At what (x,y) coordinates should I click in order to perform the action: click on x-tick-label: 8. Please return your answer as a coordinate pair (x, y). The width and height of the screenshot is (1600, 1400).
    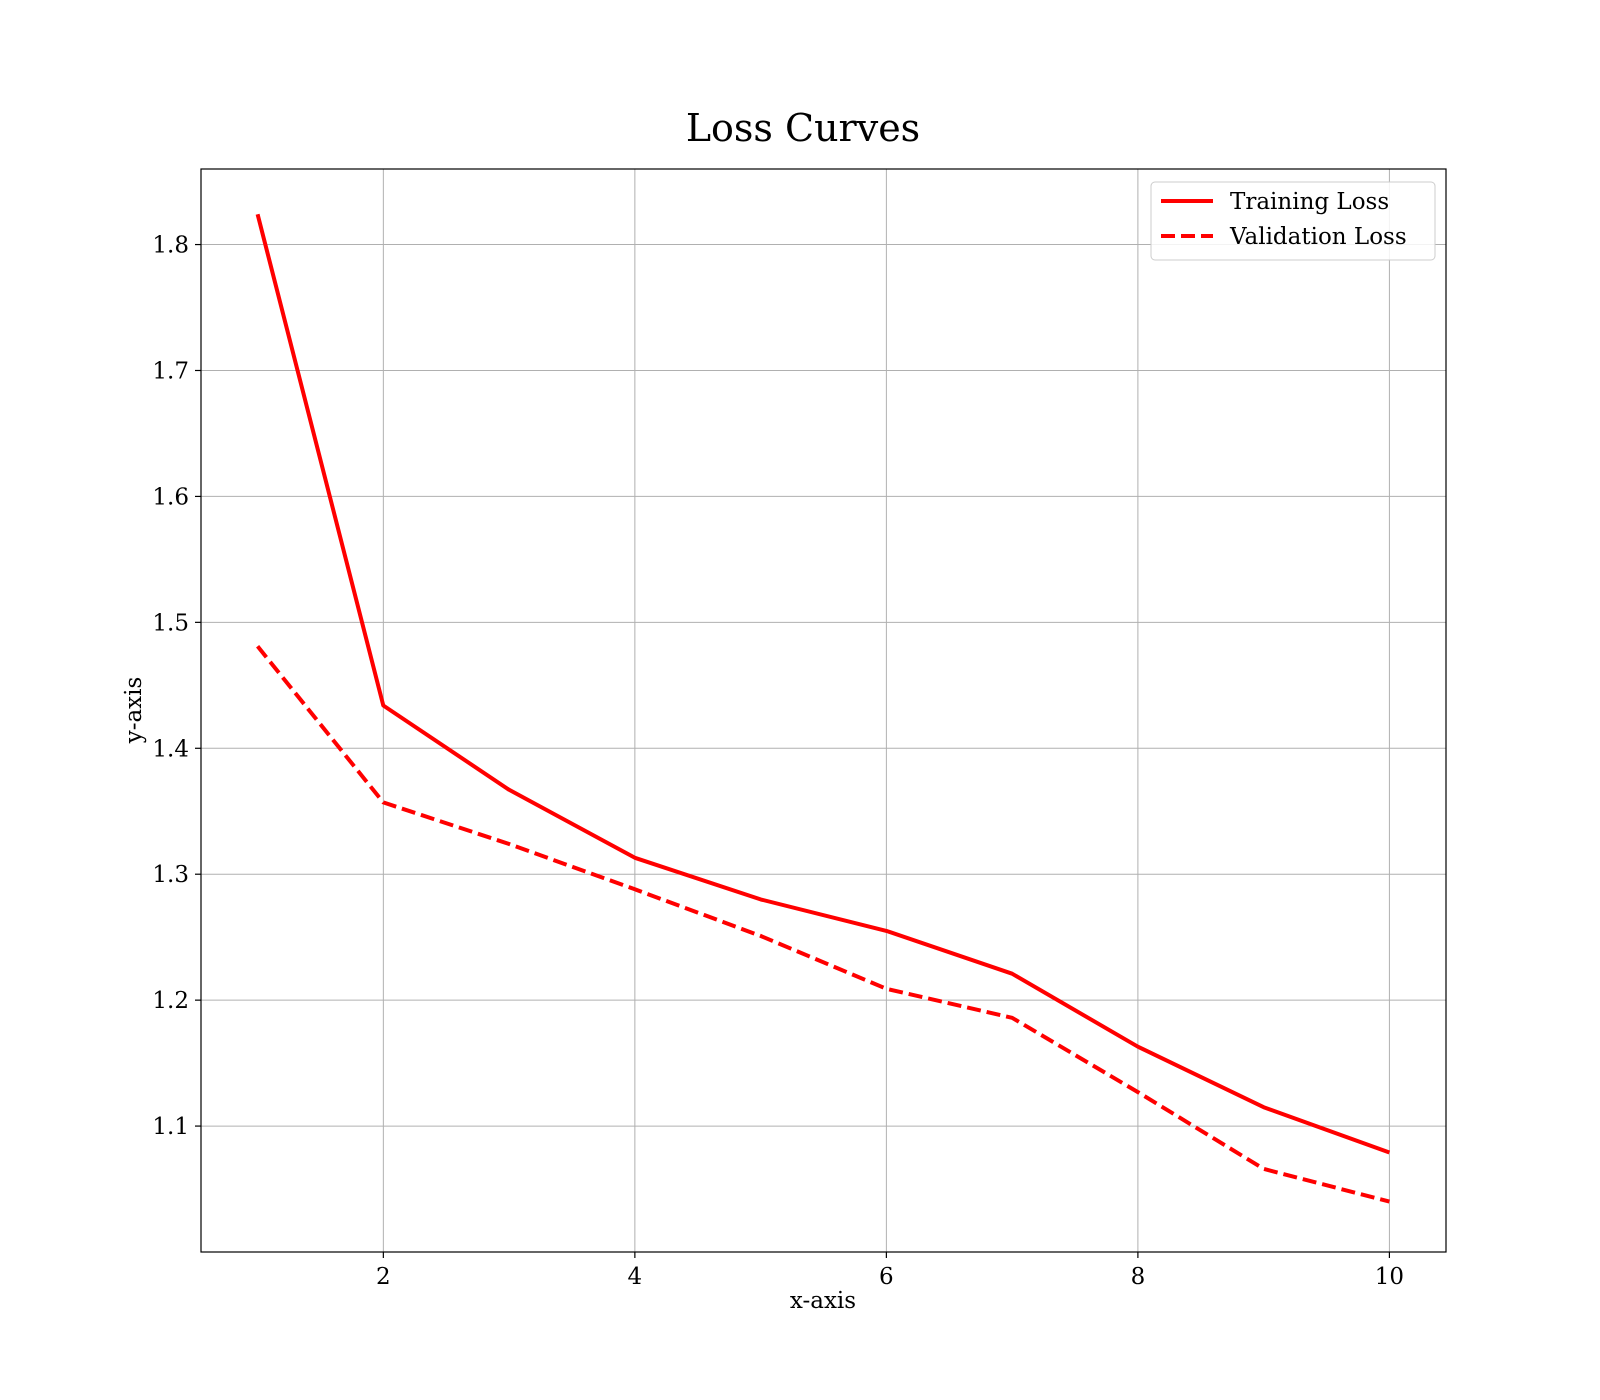
    Looking at the image, I should click on (1138, 1277).